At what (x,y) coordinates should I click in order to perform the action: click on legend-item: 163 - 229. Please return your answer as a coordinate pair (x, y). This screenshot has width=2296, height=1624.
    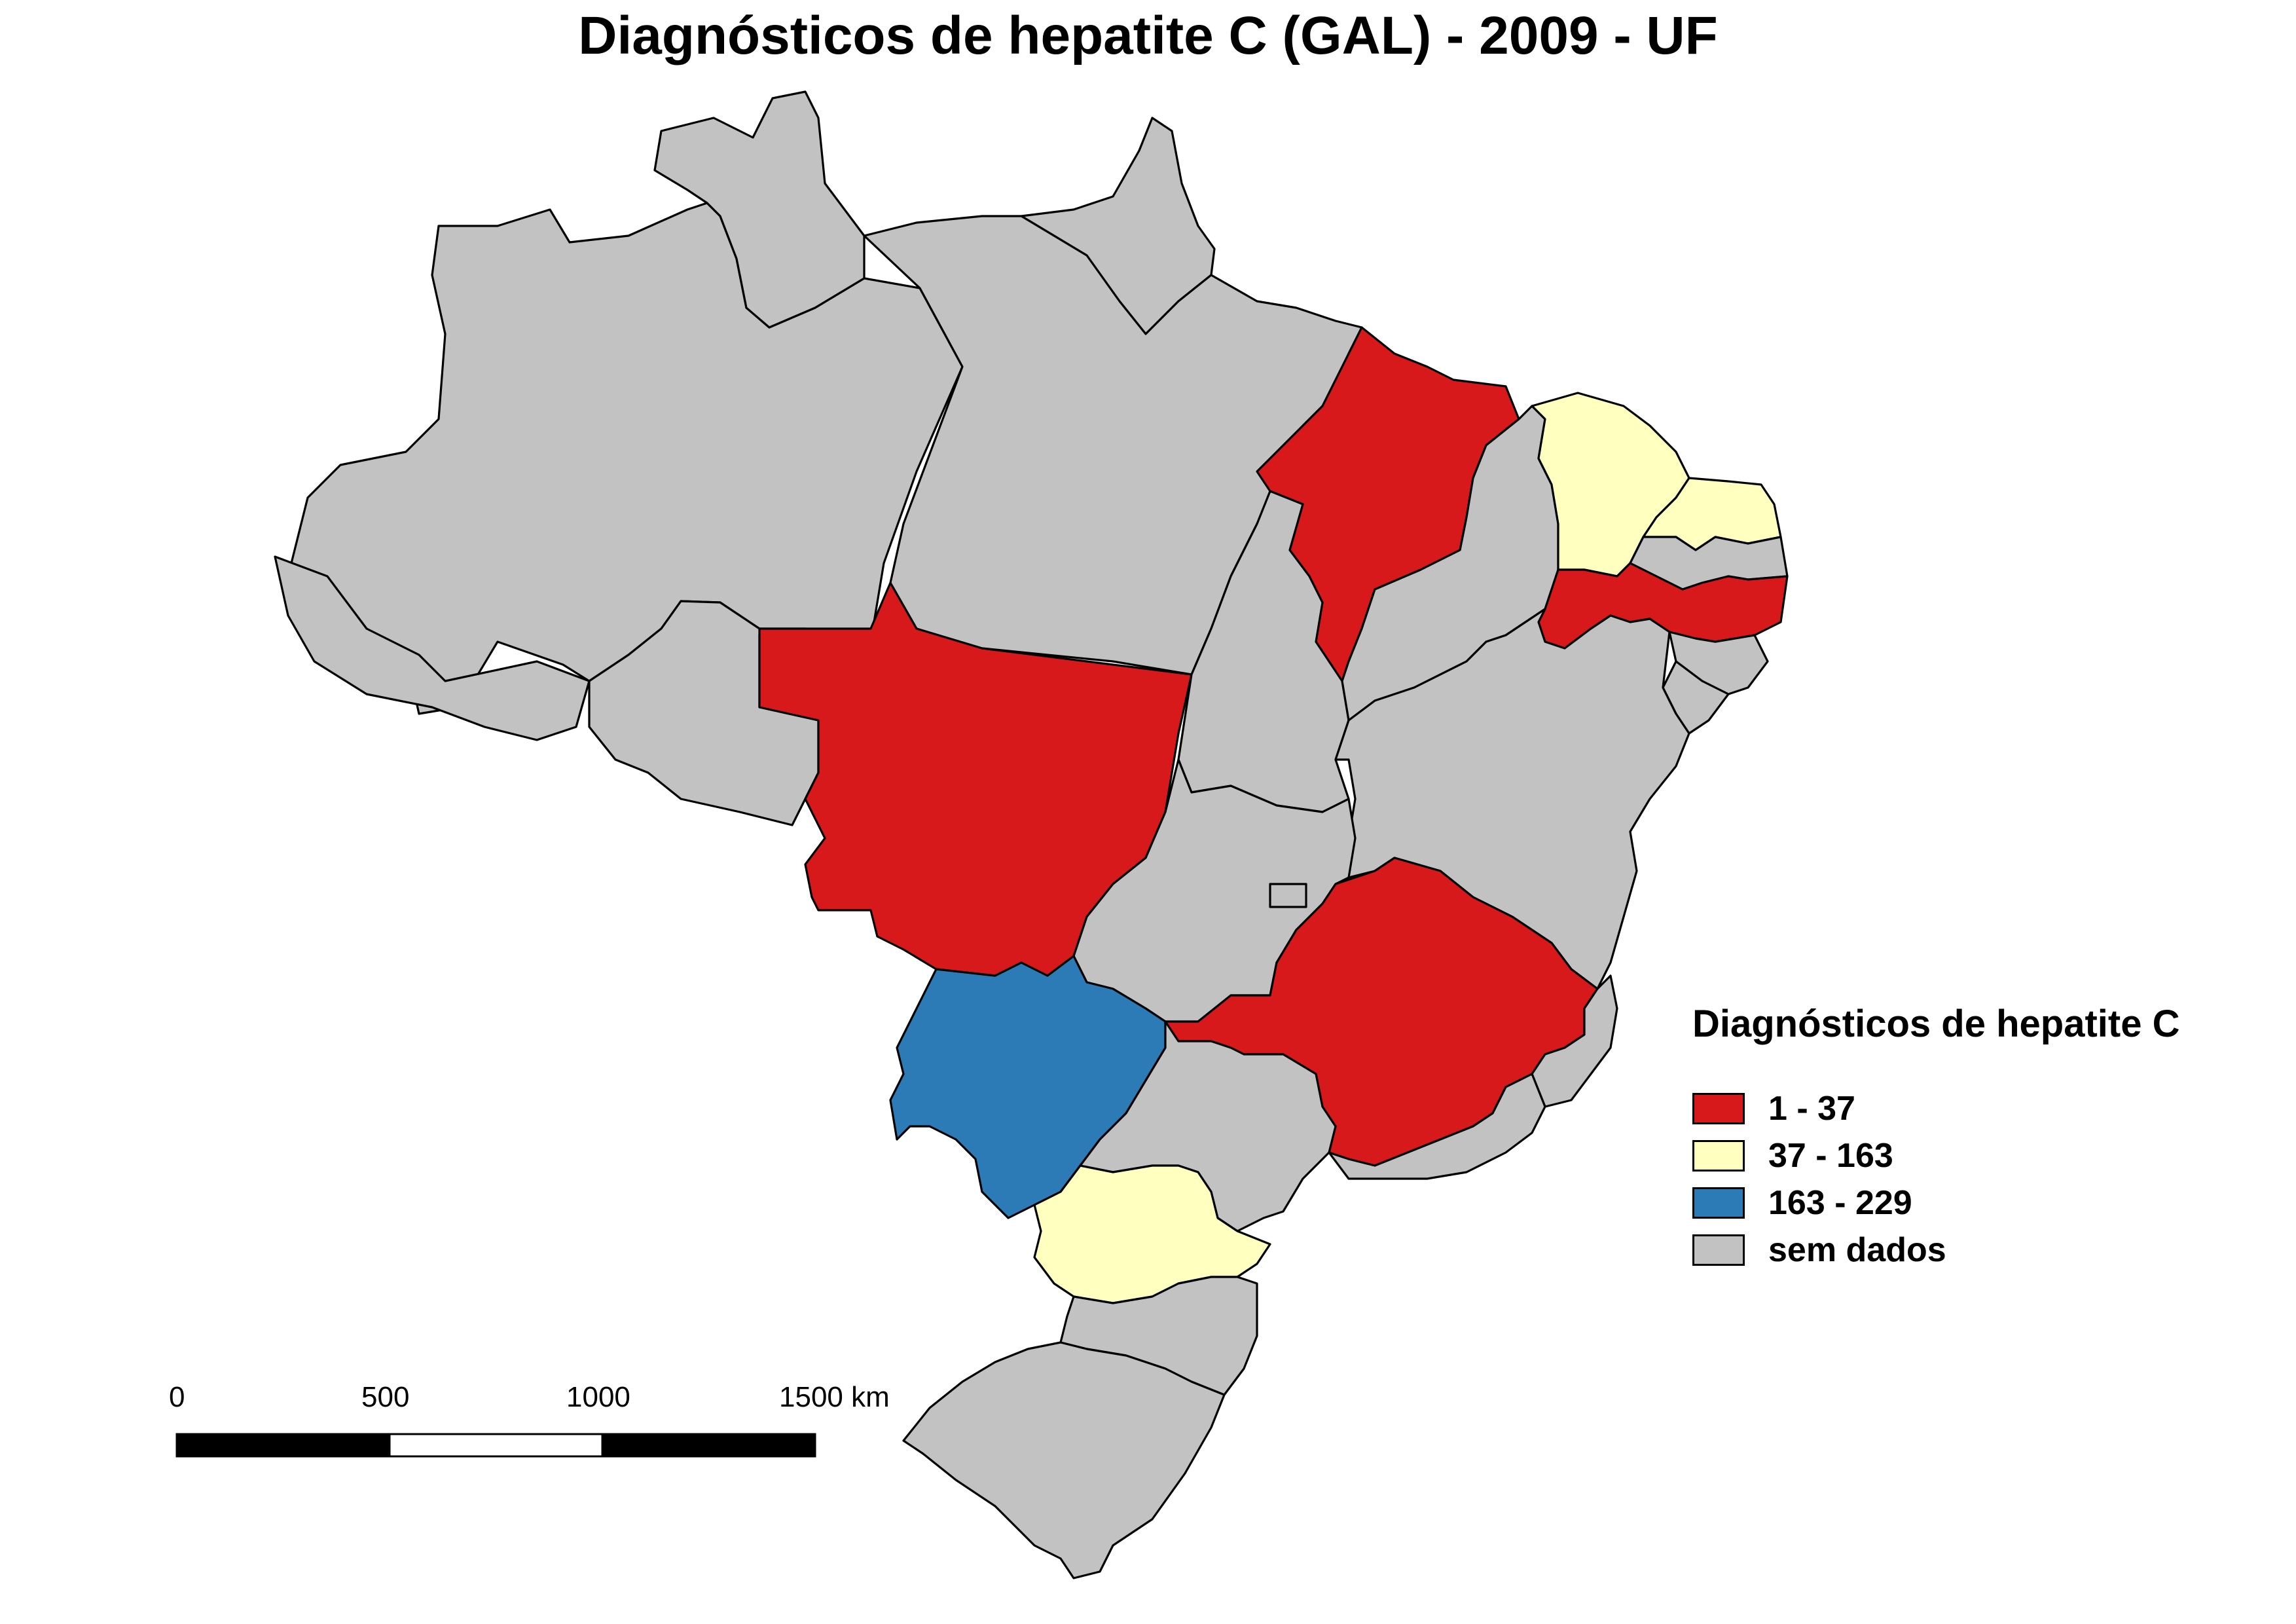
    Looking at the image, I should click on (1935, 1203).